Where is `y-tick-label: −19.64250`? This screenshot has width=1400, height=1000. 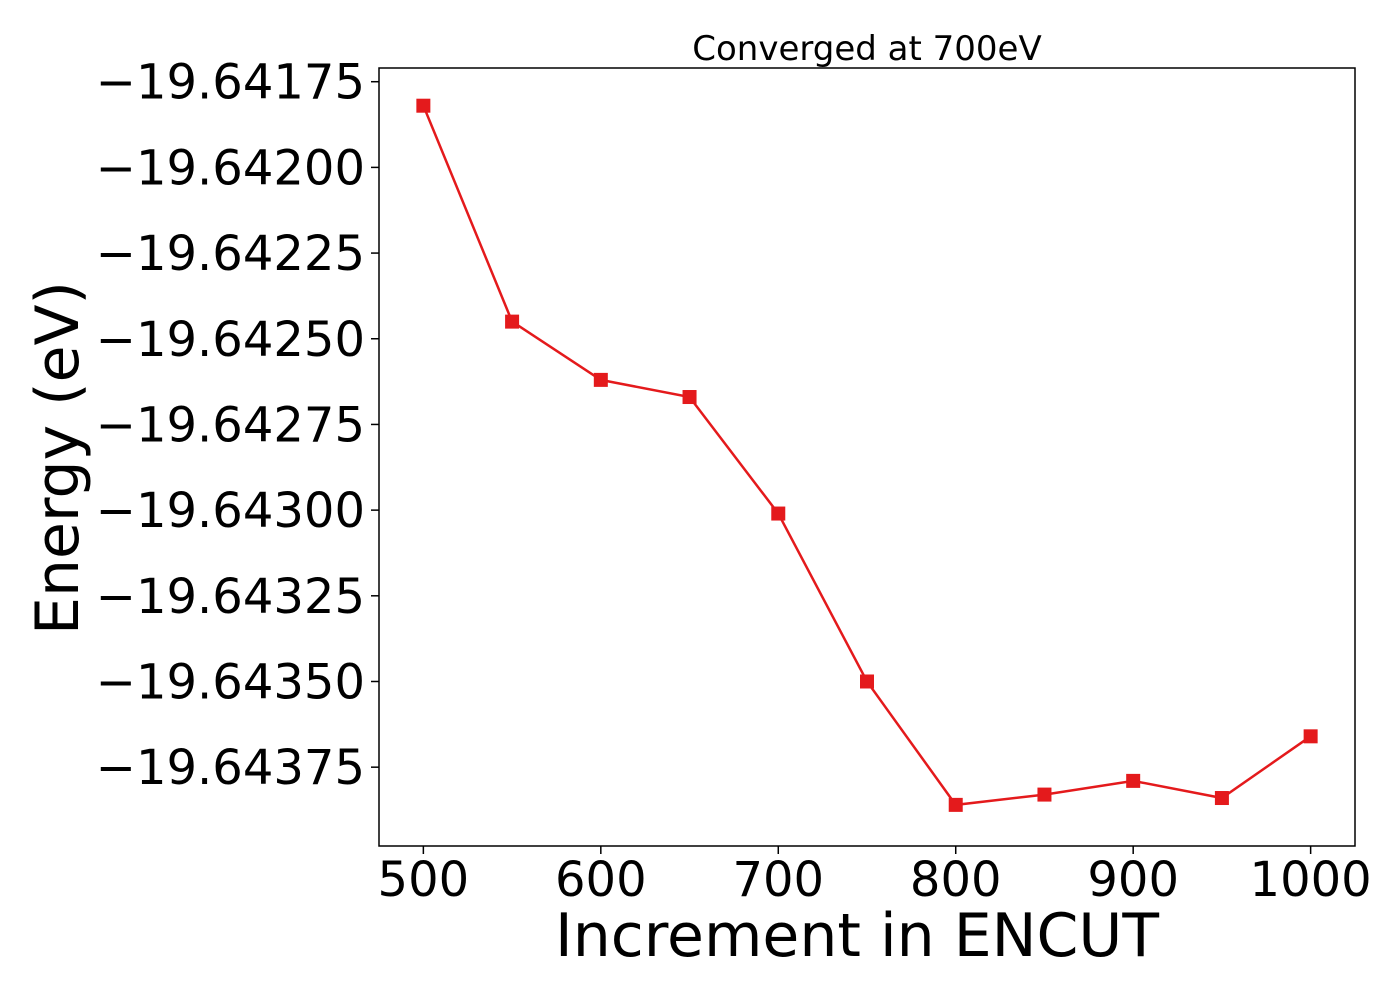 y-tick-label: −19.64250 is located at coordinates (230, 340).